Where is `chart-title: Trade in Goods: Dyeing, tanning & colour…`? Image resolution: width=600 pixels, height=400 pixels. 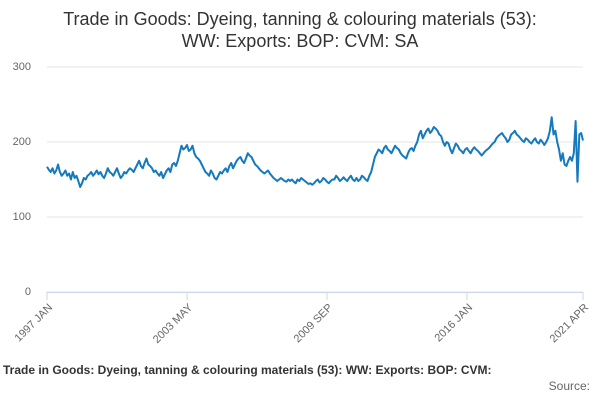 chart-title: Trade in Goods: Dyeing, tanning & colour… is located at coordinates (300, 30).